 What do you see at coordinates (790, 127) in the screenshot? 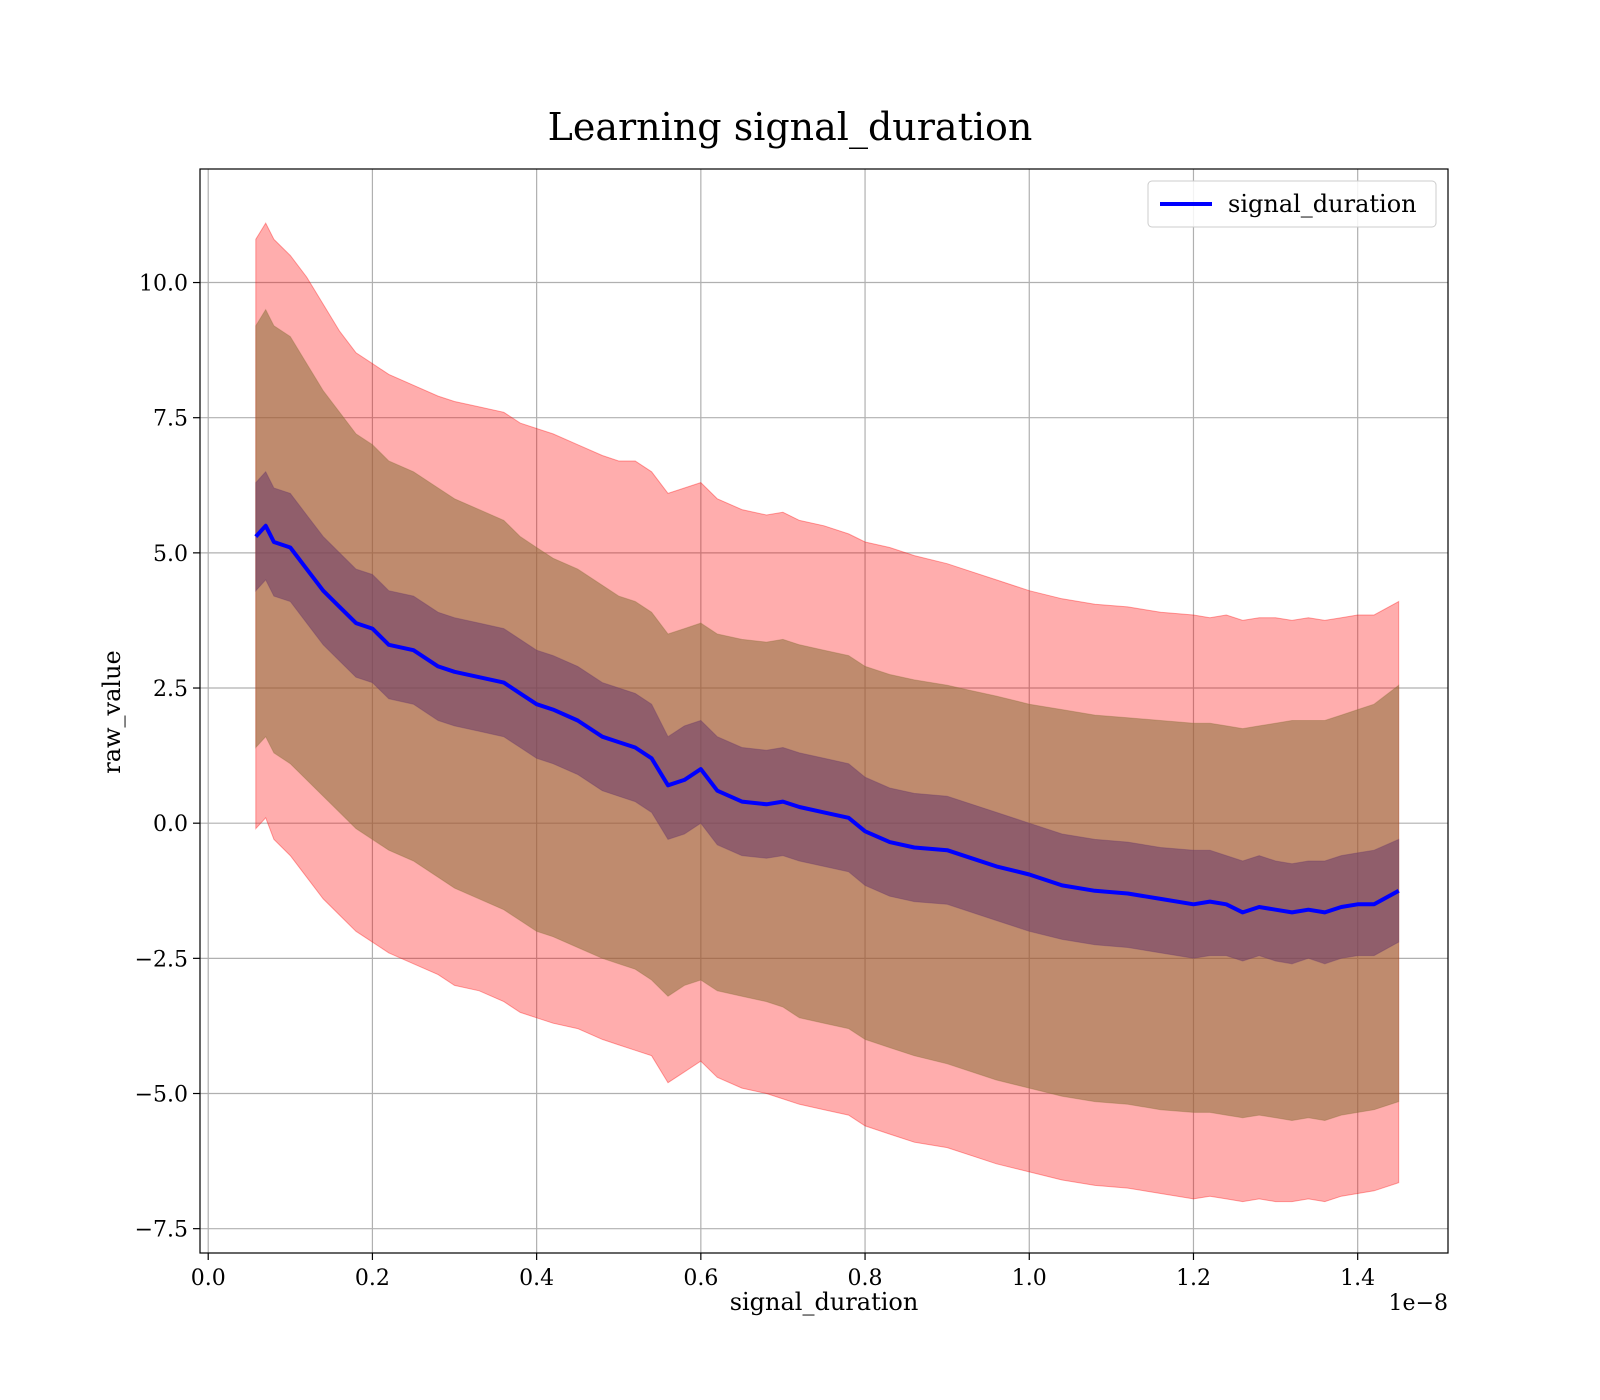
I see `chart-title: Learning signal_duration` at bounding box center [790, 127].